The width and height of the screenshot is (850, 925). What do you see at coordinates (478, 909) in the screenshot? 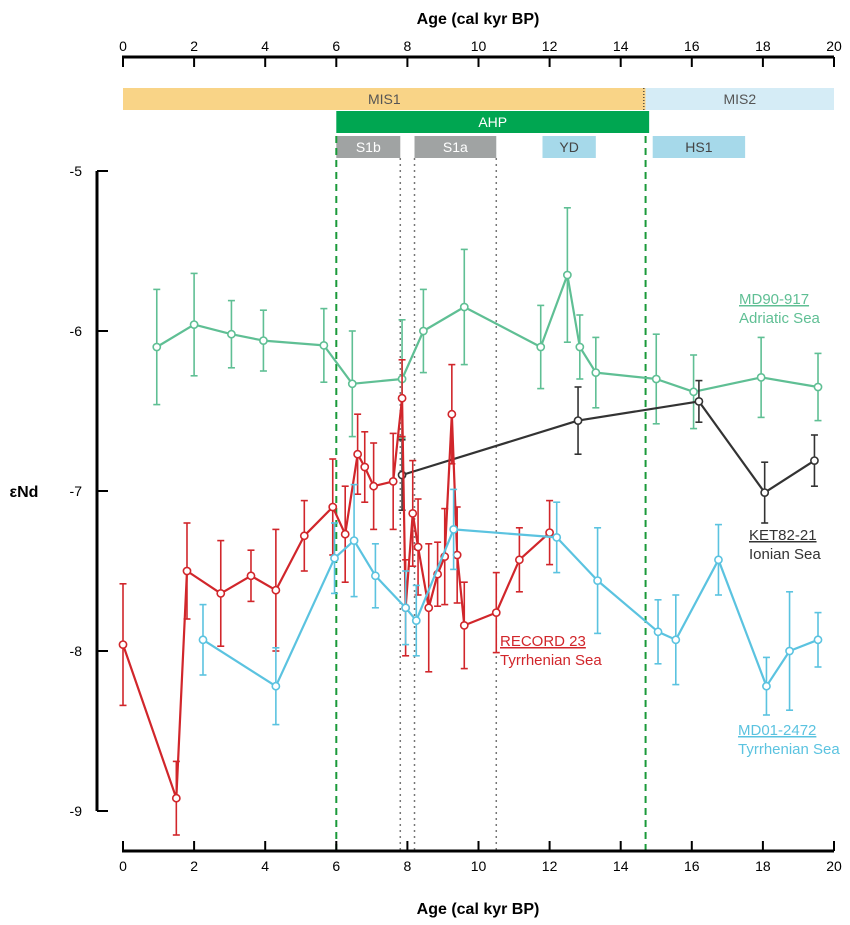
I see `bottom-x-axis-title: Age (cal kyr BP)` at bounding box center [478, 909].